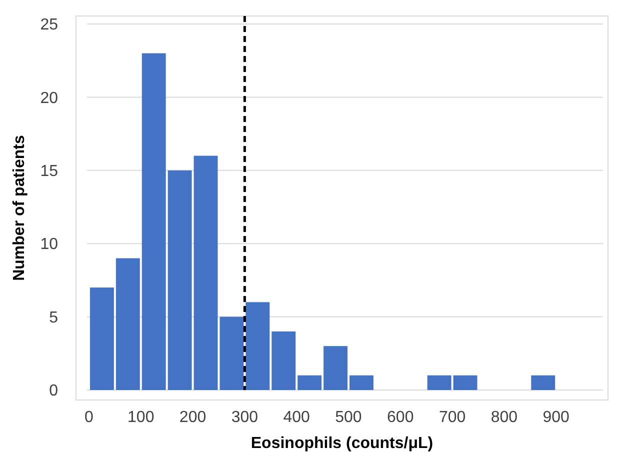 Image resolution: width=621 pixels, height=460 pixels. What do you see at coordinates (192, 417) in the screenshot?
I see `x-tick-label: 200` at bounding box center [192, 417].